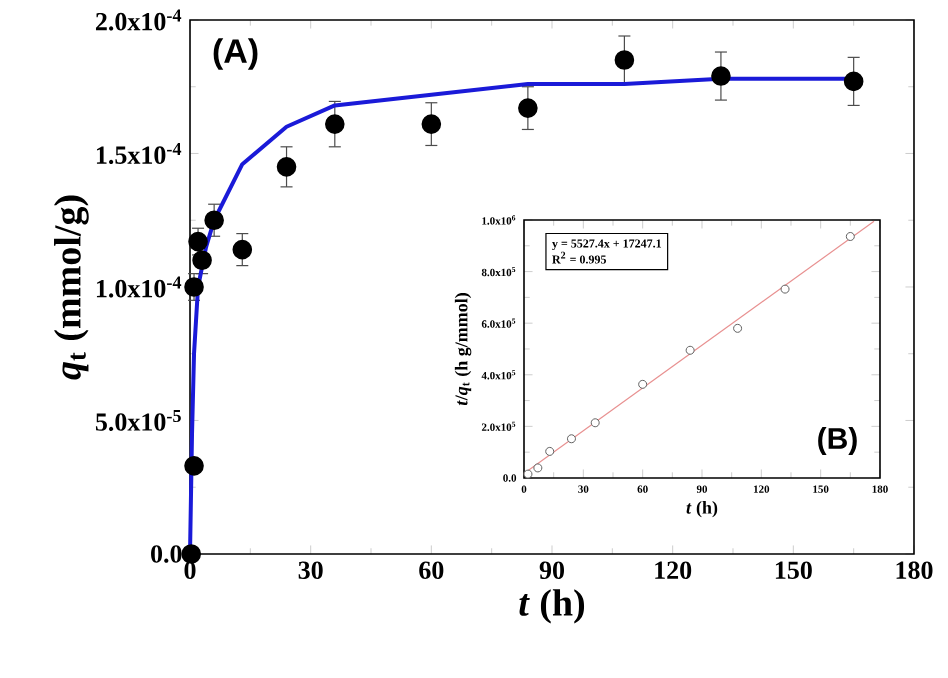 Image resolution: width=948 pixels, height=678 pixels. Describe the element at coordinates (235, 54) in the screenshot. I see `chart-title: (A)` at that location.